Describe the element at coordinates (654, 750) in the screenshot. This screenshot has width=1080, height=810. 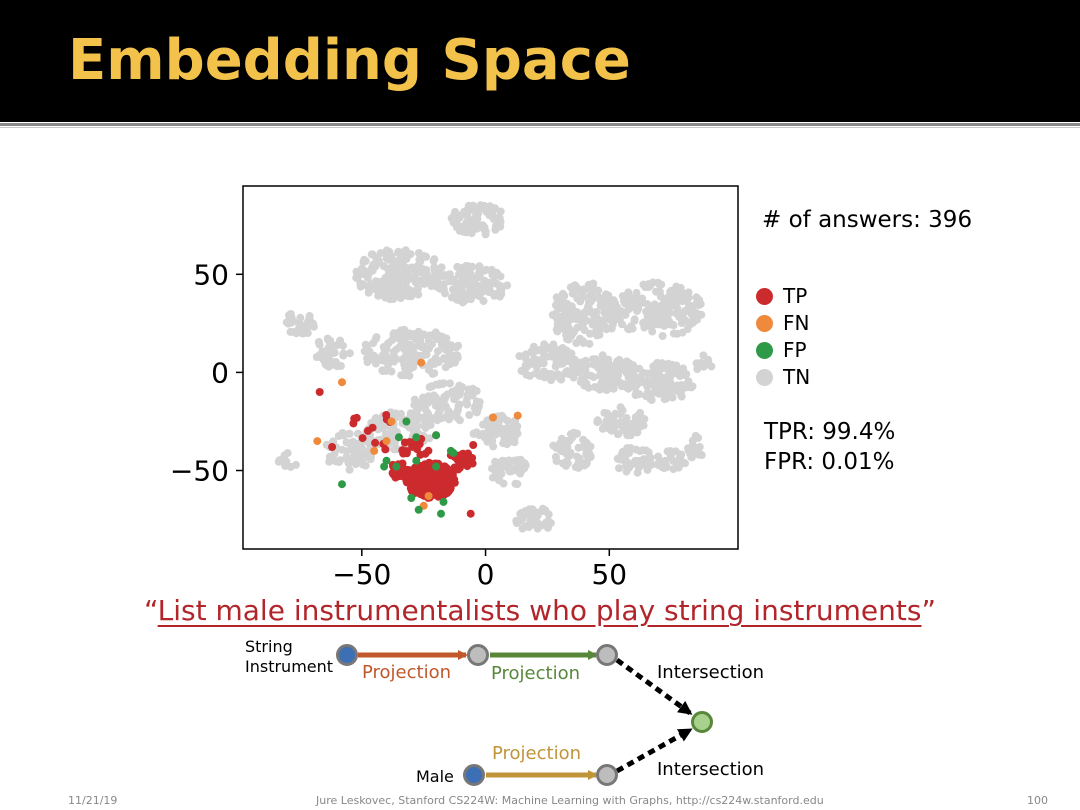
I see `intersection-edge-bottom` at that location.